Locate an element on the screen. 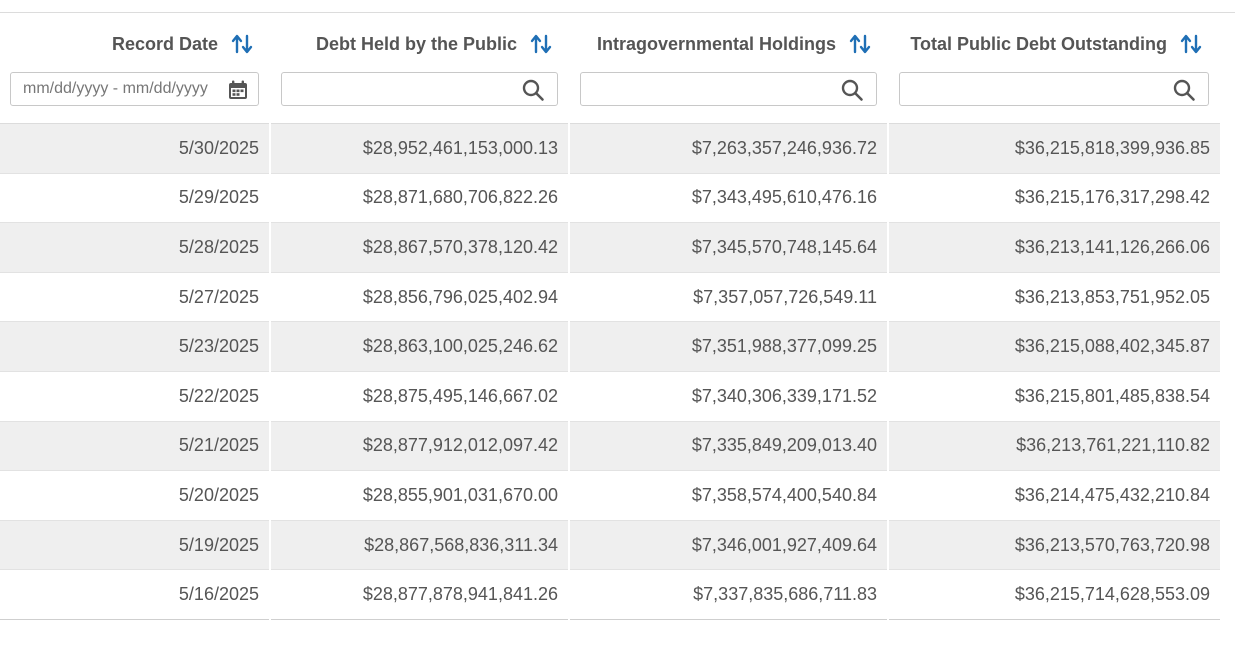  column-header-total-public-debt: Total Public Debt Outstanding is located at coordinates (1046, 44).